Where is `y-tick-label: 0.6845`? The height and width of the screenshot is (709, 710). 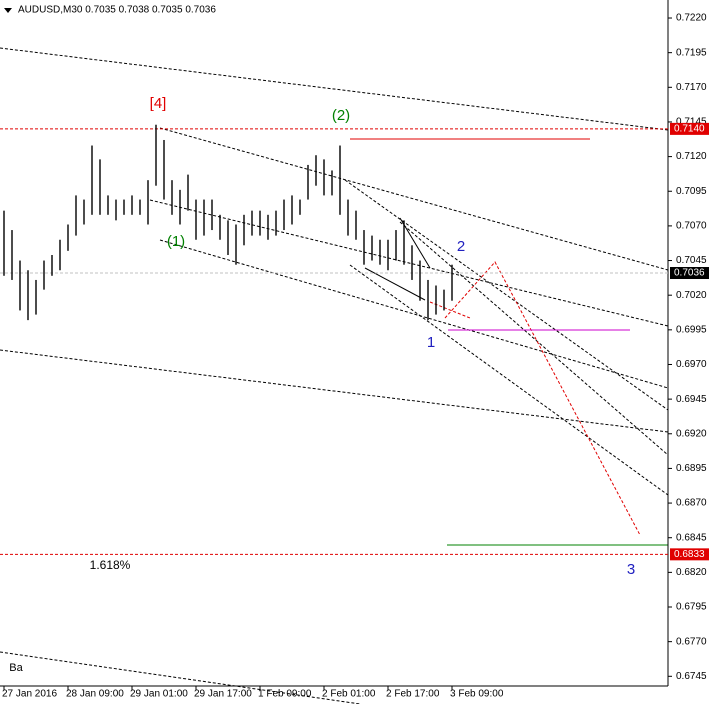
y-tick-label: 0.6845 is located at coordinates (691, 537).